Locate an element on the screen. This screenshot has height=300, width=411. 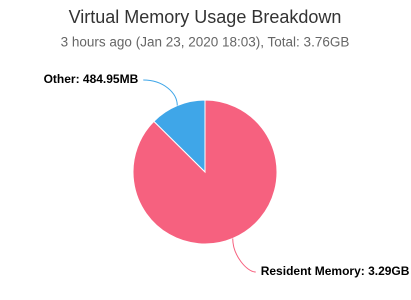
pie-slice is located at coordinates (179, 136).